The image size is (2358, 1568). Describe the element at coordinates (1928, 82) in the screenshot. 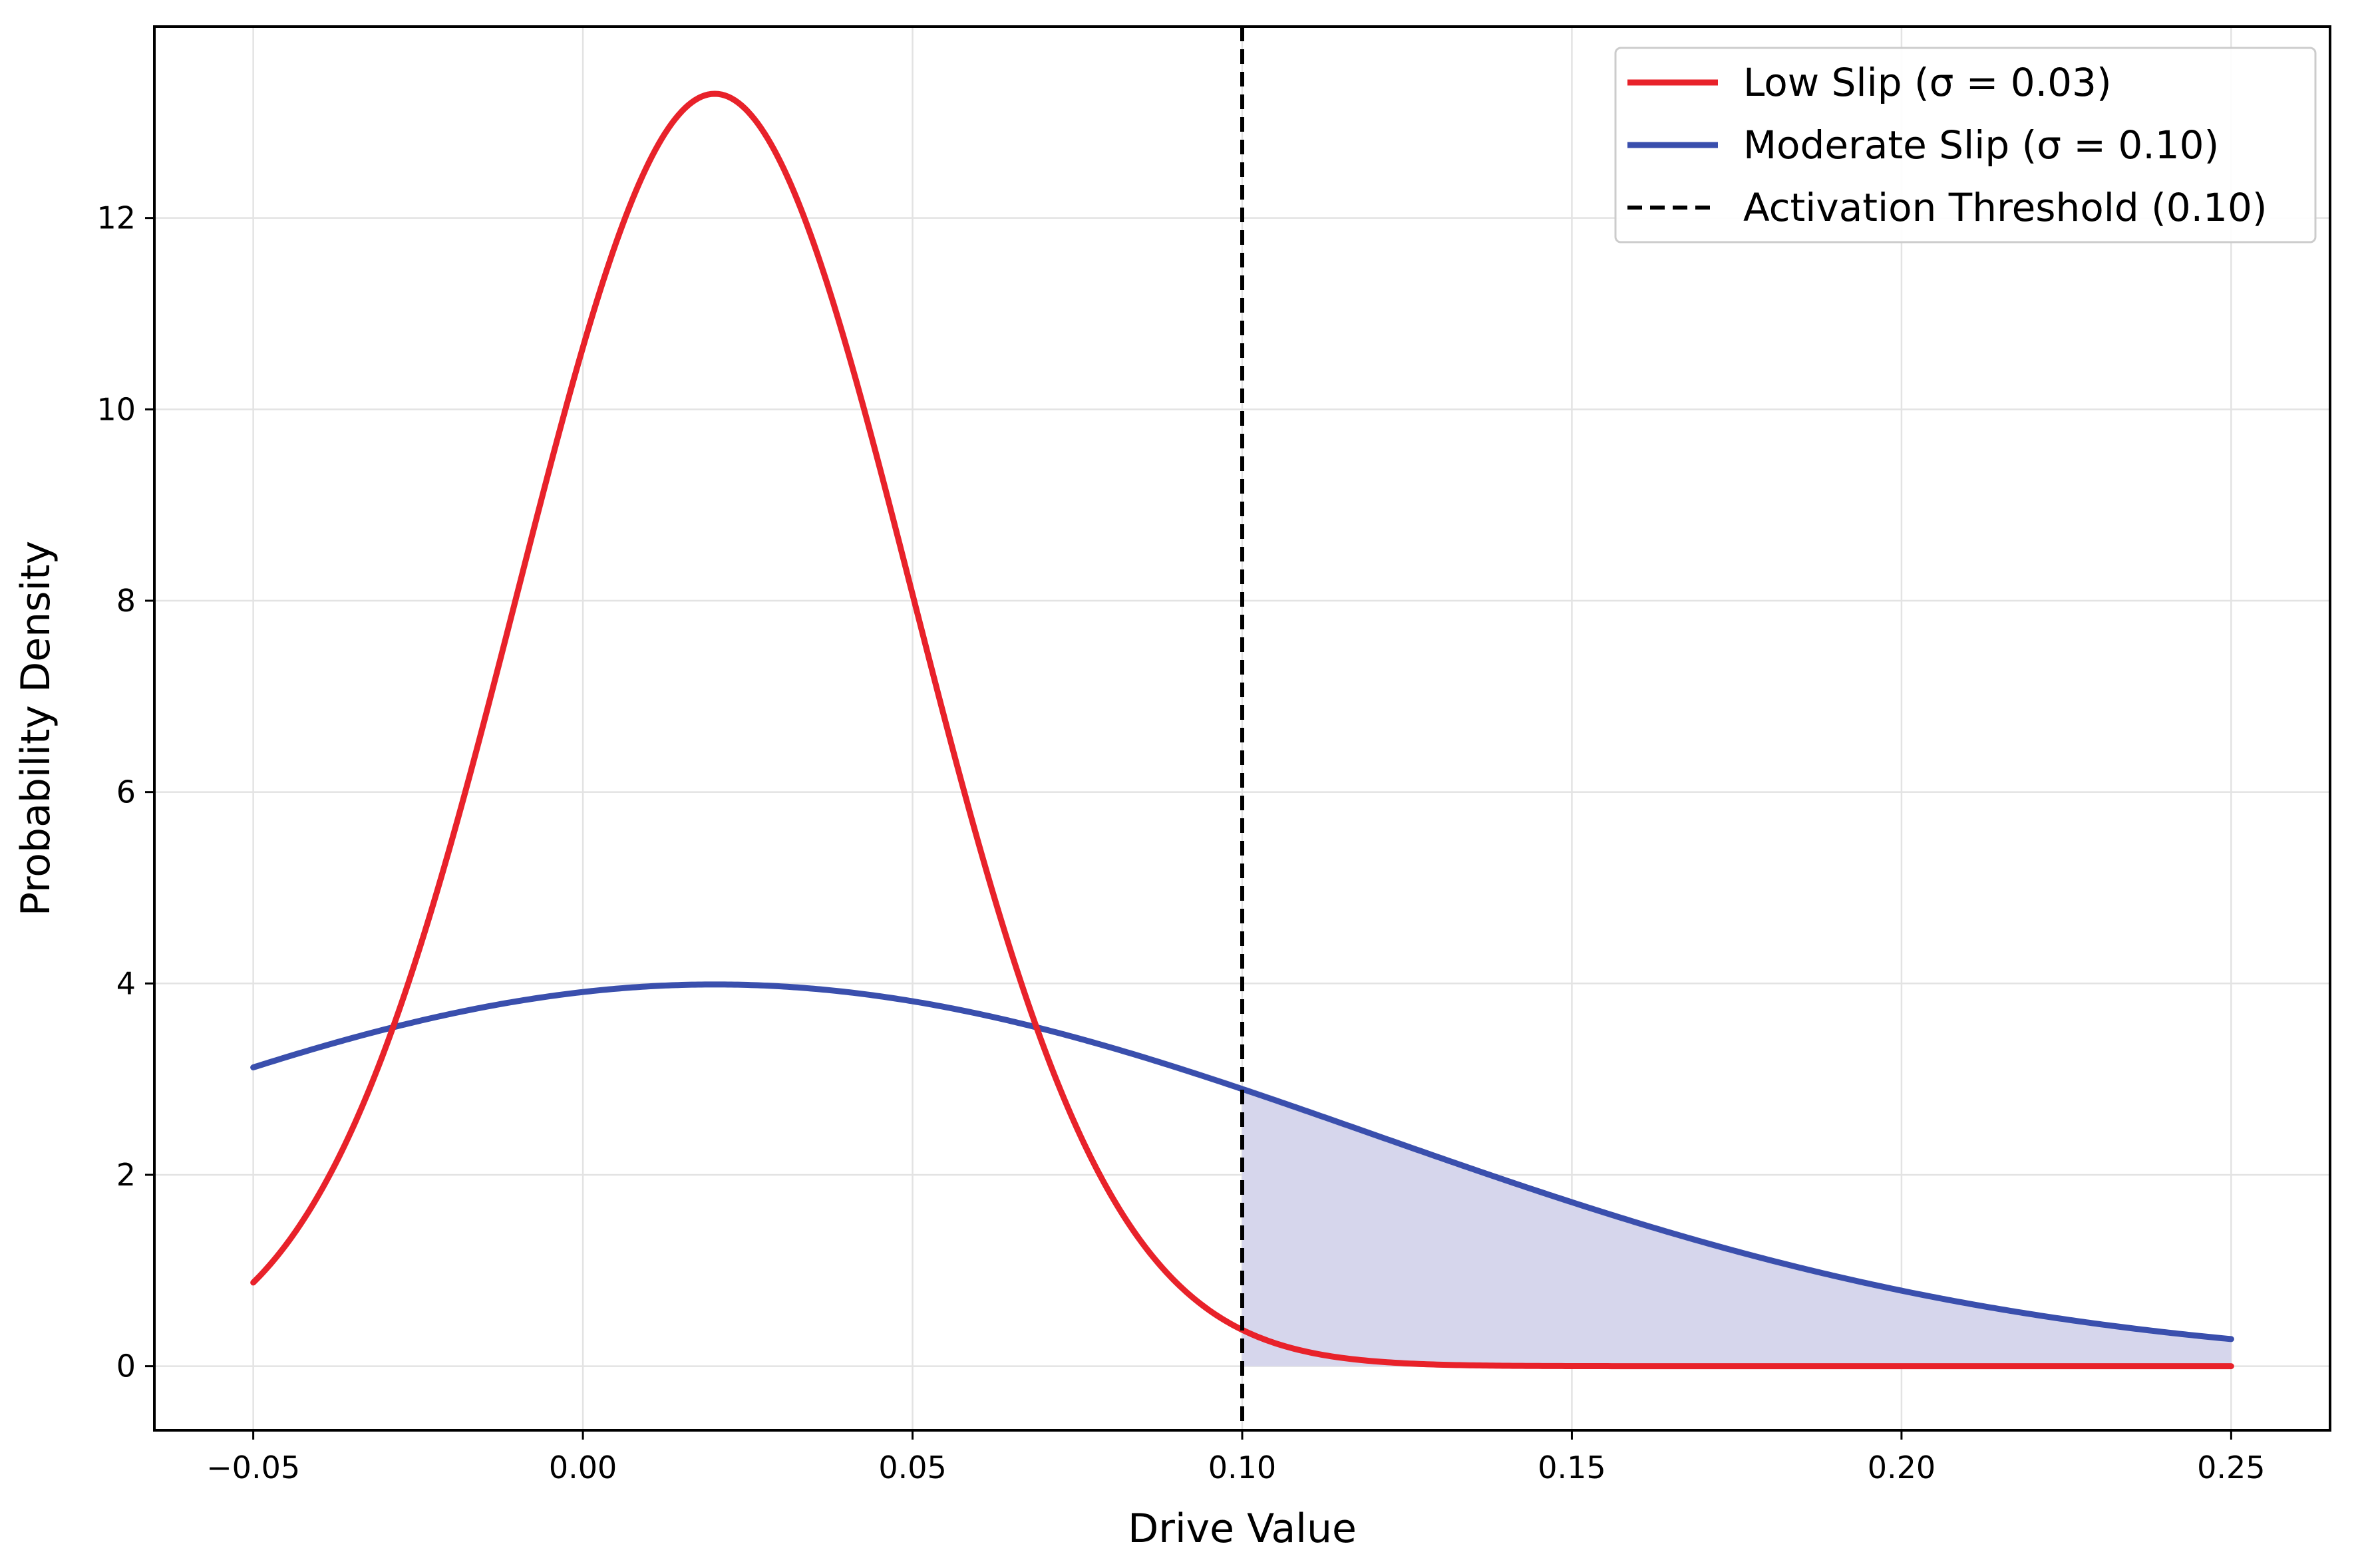

I see `legend-label-low-slip: Low Slip (σ = 0.03)` at that location.